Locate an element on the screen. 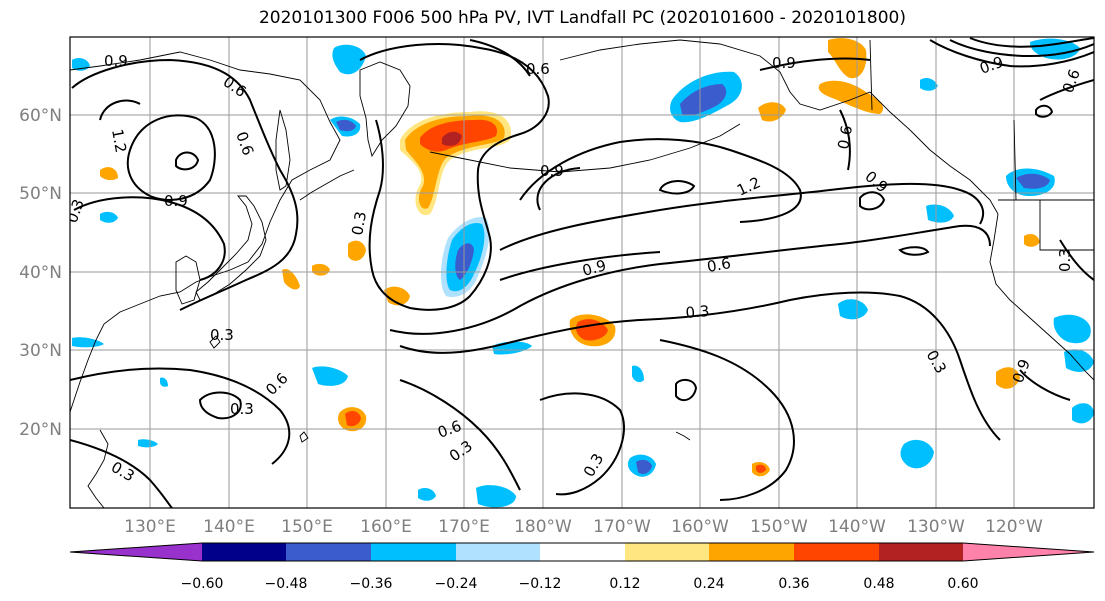 The width and height of the screenshot is (1105, 601). colorbar-tick-label: 0.48 is located at coordinates (878, 584).